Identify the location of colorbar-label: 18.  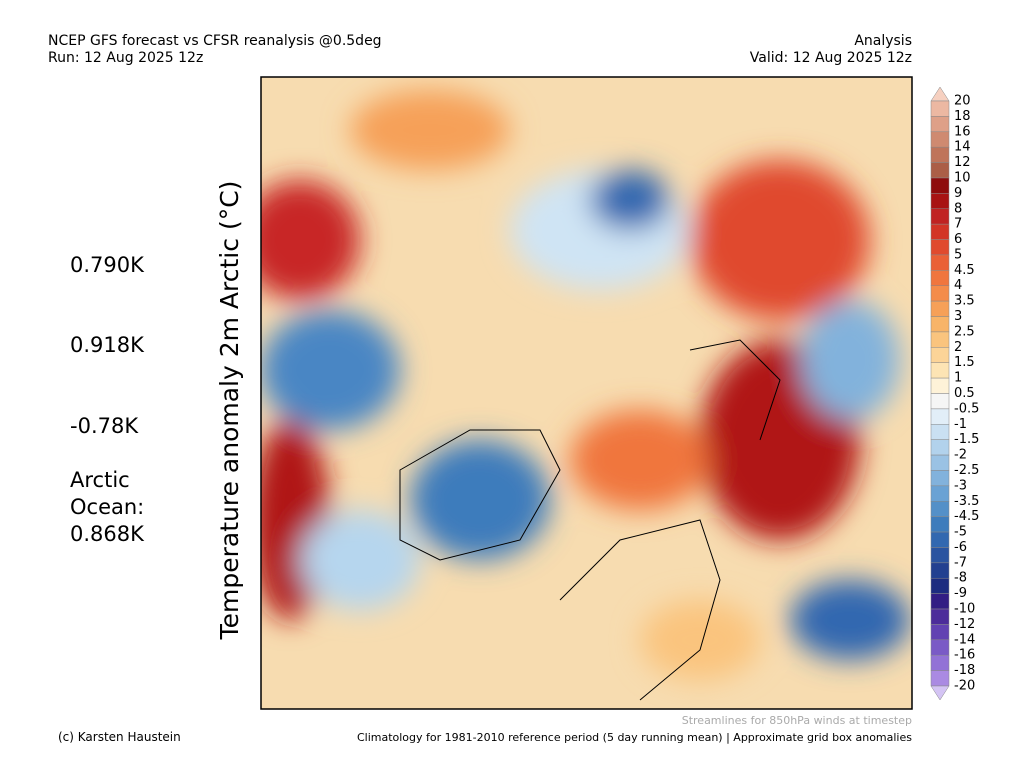
(962, 116).